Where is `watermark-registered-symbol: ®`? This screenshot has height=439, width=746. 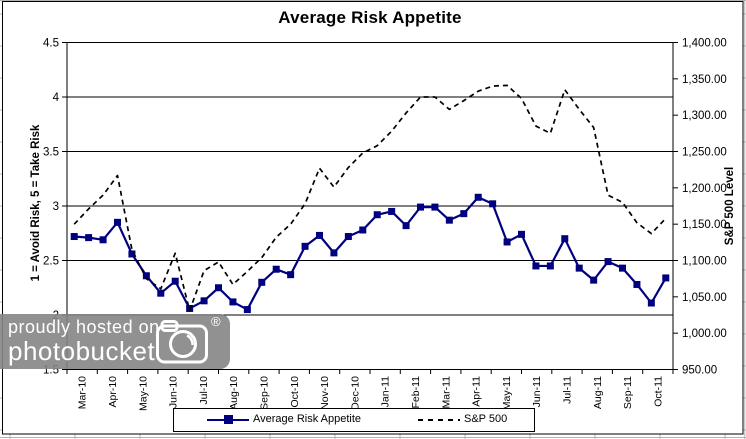 watermark-registered-symbol: ® is located at coordinates (216, 321).